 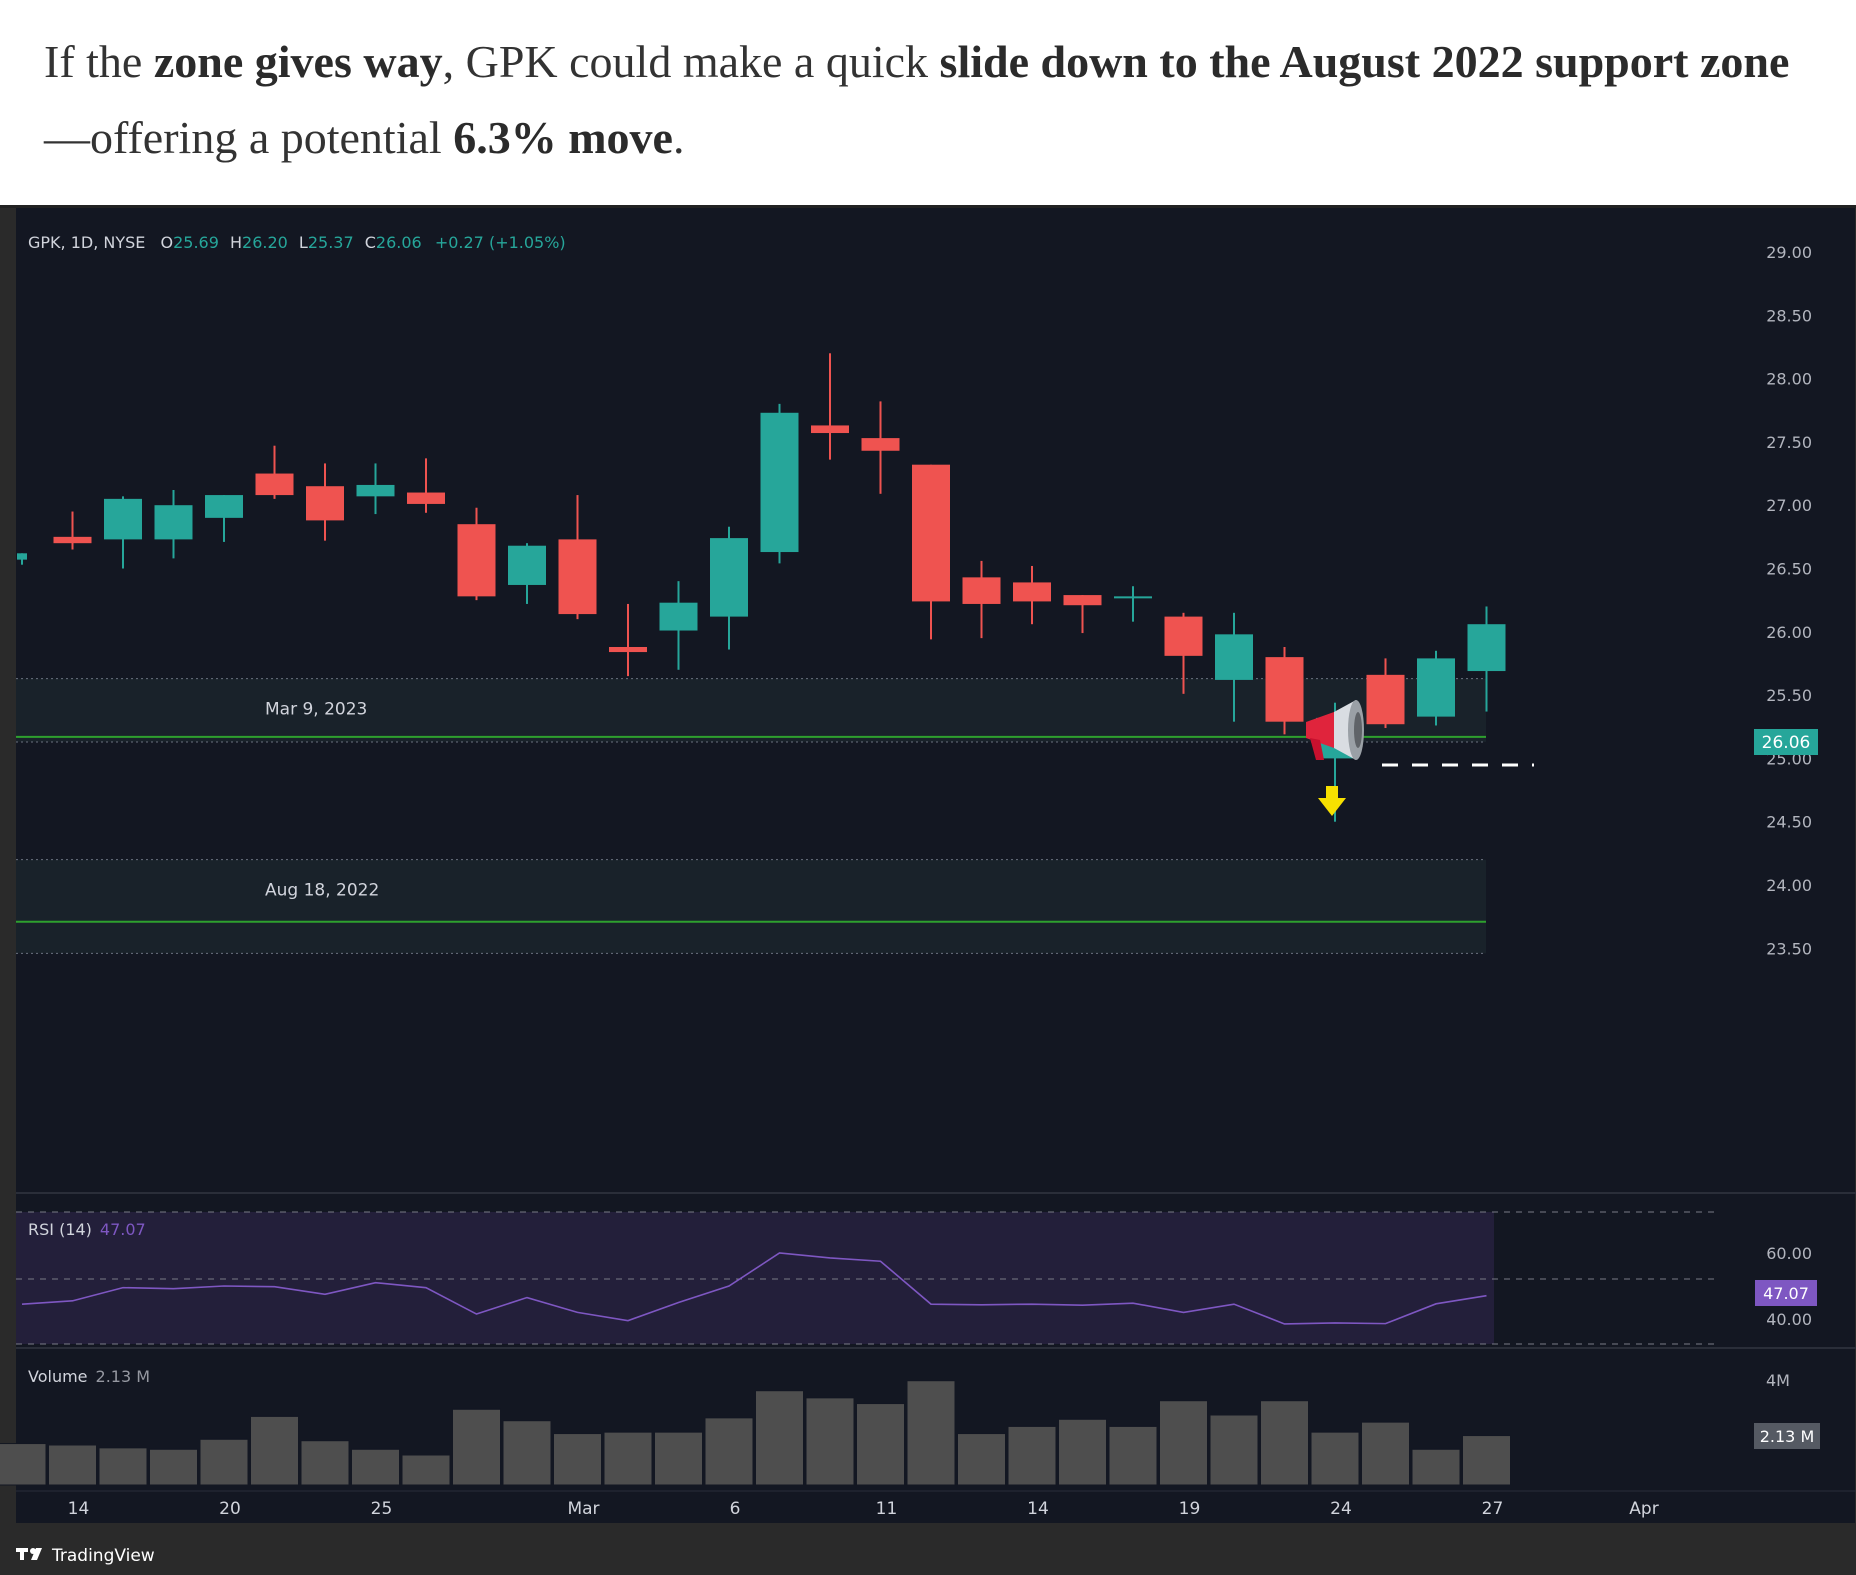 What do you see at coordinates (678, 137) in the screenshot?
I see `headline-text: .` at bounding box center [678, 137].